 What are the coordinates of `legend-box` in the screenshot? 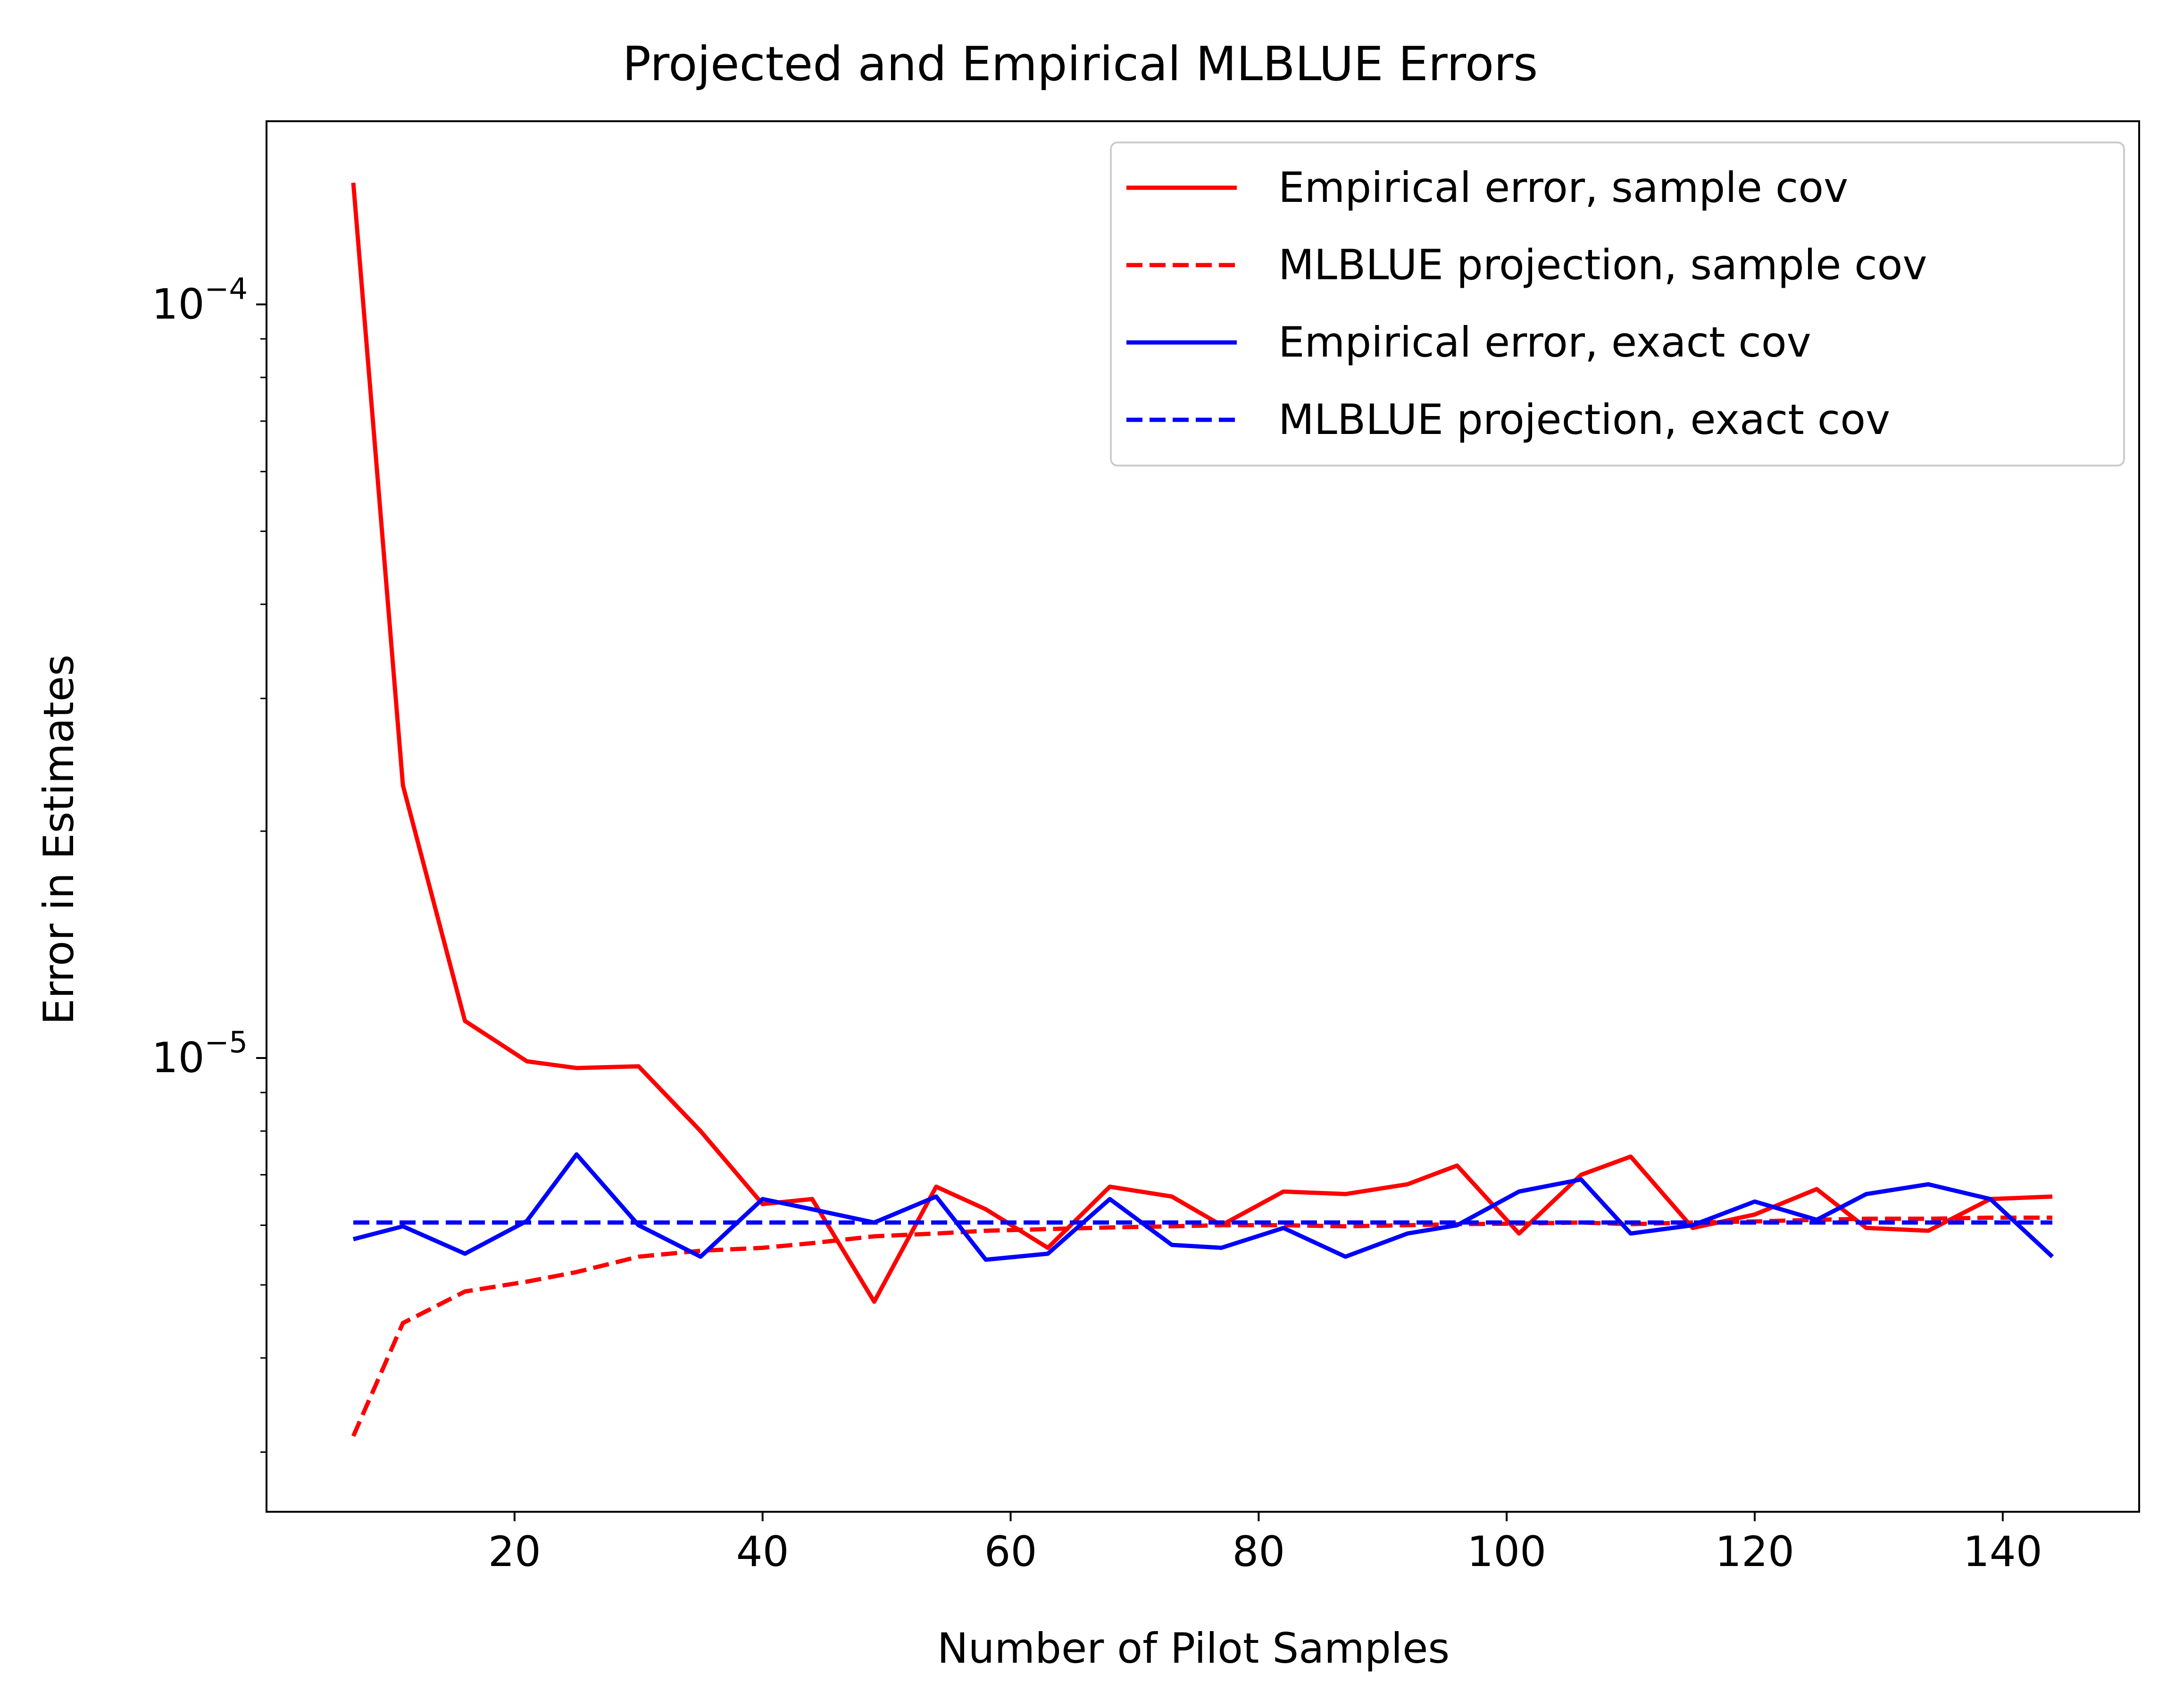 It's located at (1618, 304).